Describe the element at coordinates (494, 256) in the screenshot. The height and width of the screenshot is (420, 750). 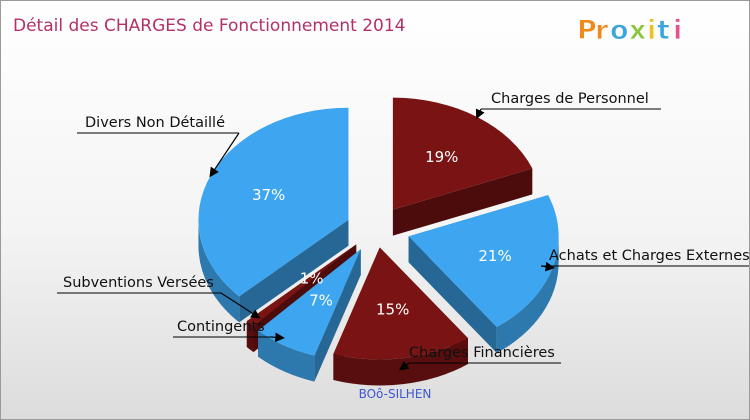
I see `pie-percent-label: 21%` at that location.